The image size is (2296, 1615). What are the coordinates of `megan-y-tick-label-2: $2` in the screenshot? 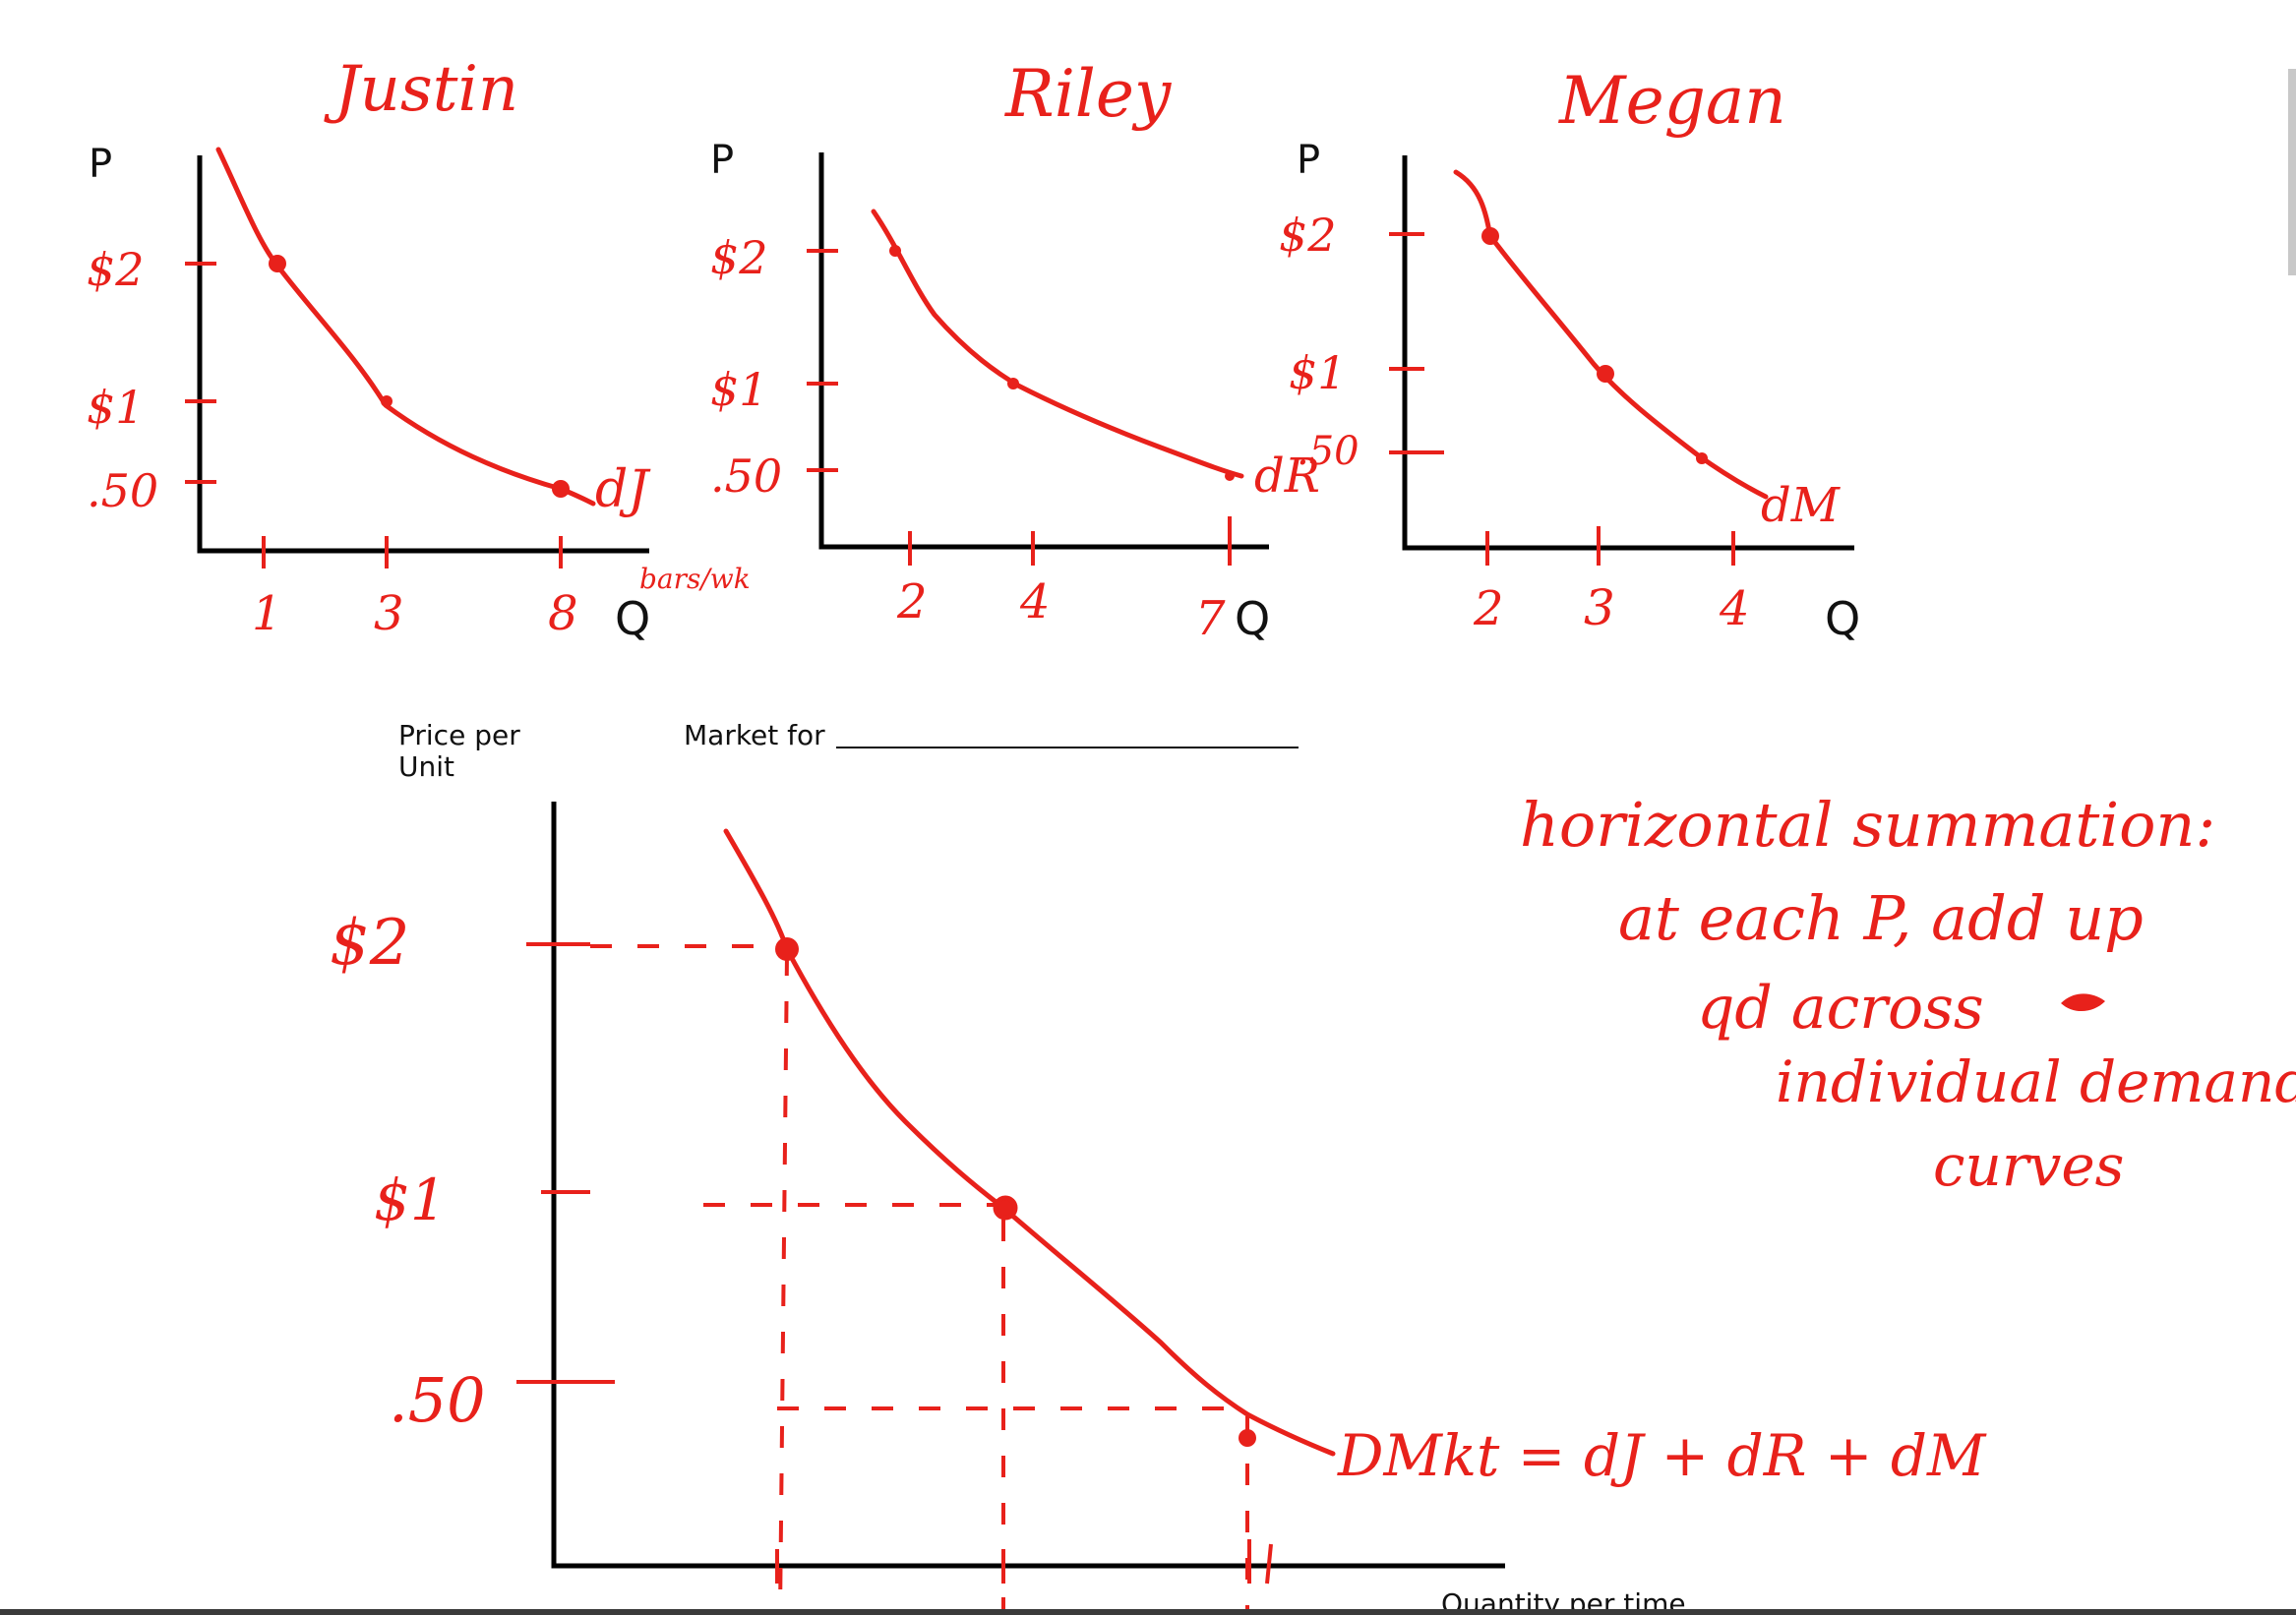 It's located at (1308, 236).